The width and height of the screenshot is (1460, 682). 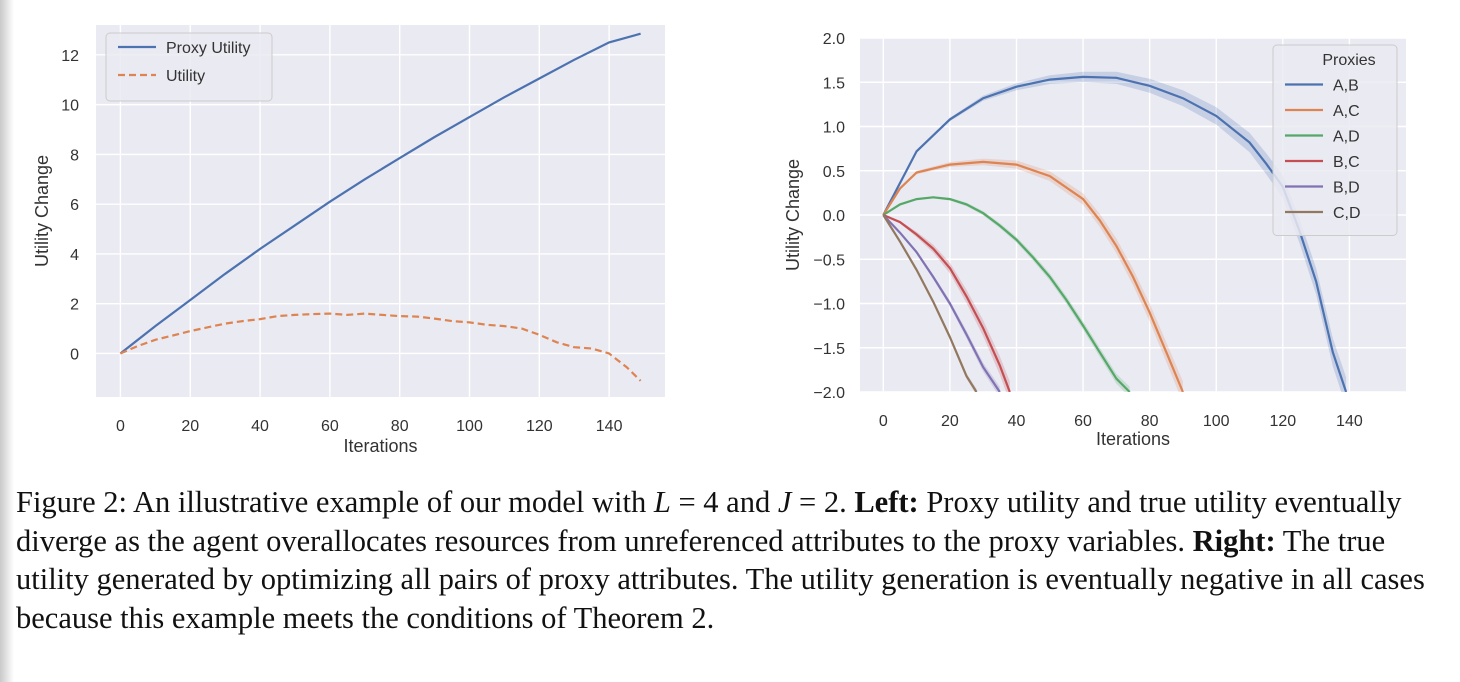 I want to click on y-tick-label: 2, so click(x=74, y=305).